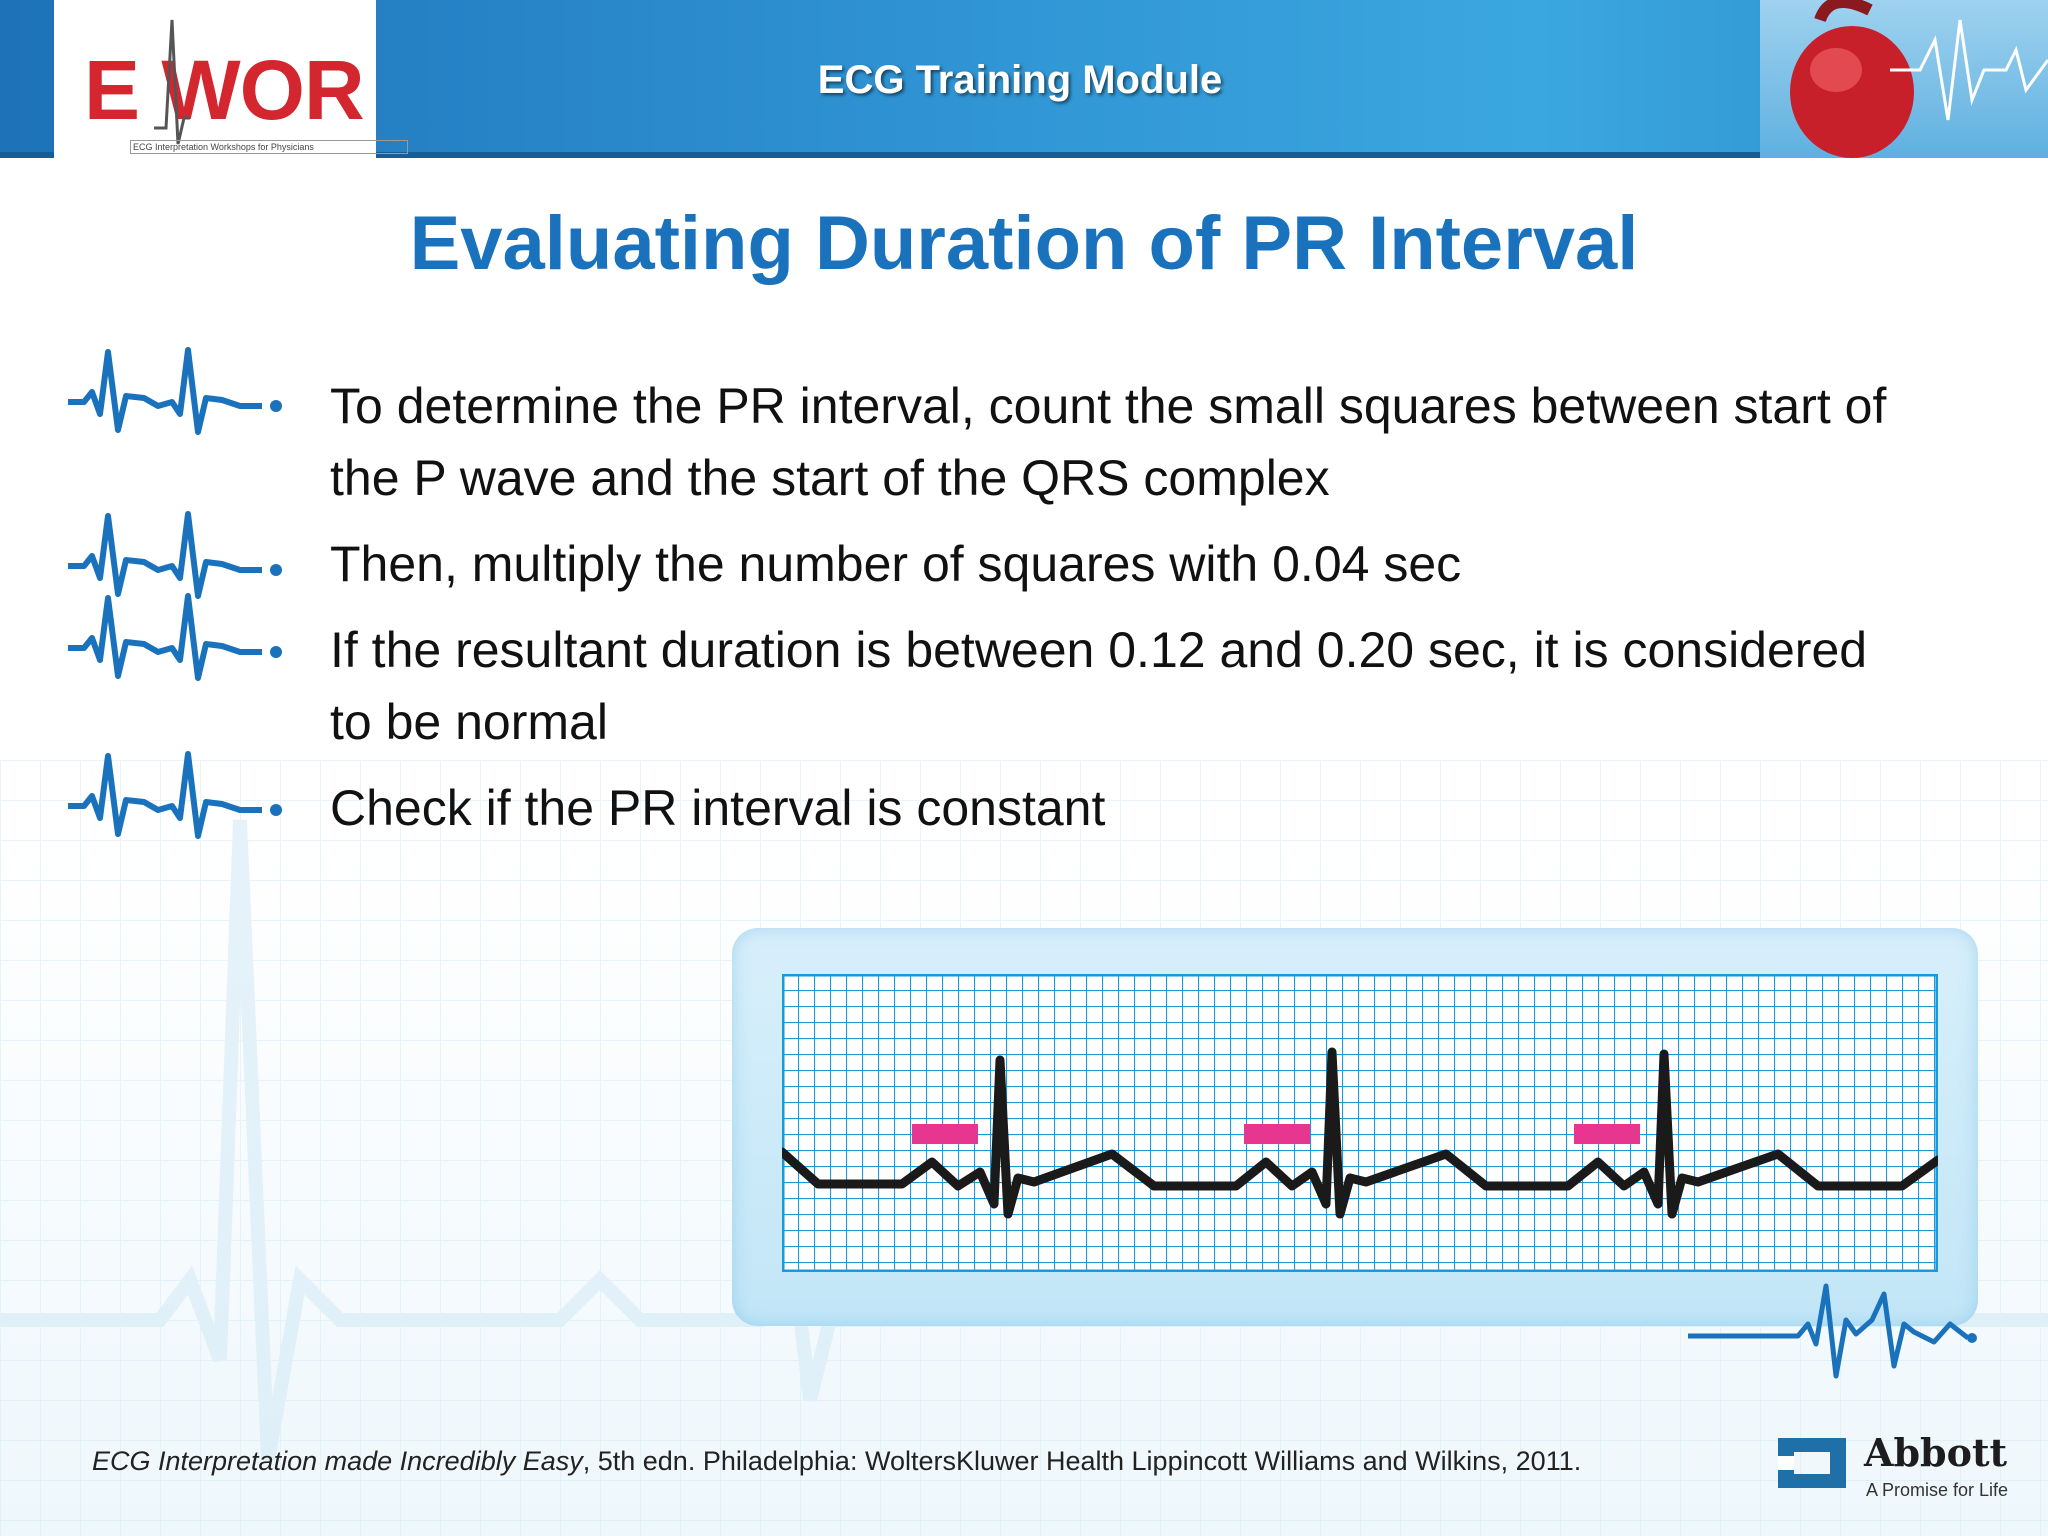  Describe the element at coordinates (1832, 1331) in the screenshot. I see `footer-heartbeat-icon` at that location.